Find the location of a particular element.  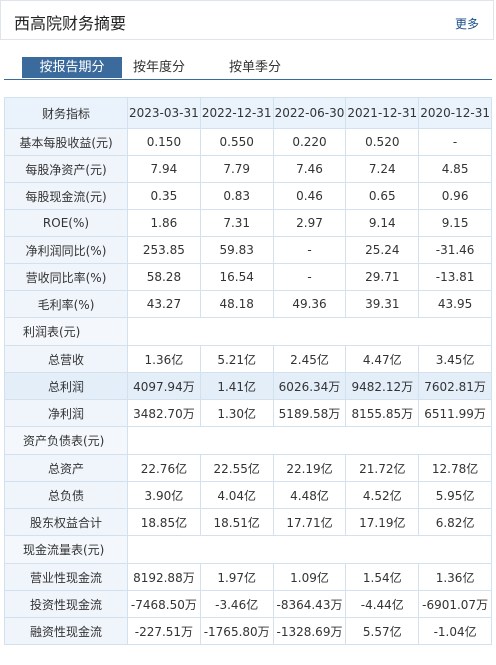

data-row: 总资产 22.76亿 22.55亿 22.19亿 21.72亿 12.78亿 is located at coordinates (248, 468).